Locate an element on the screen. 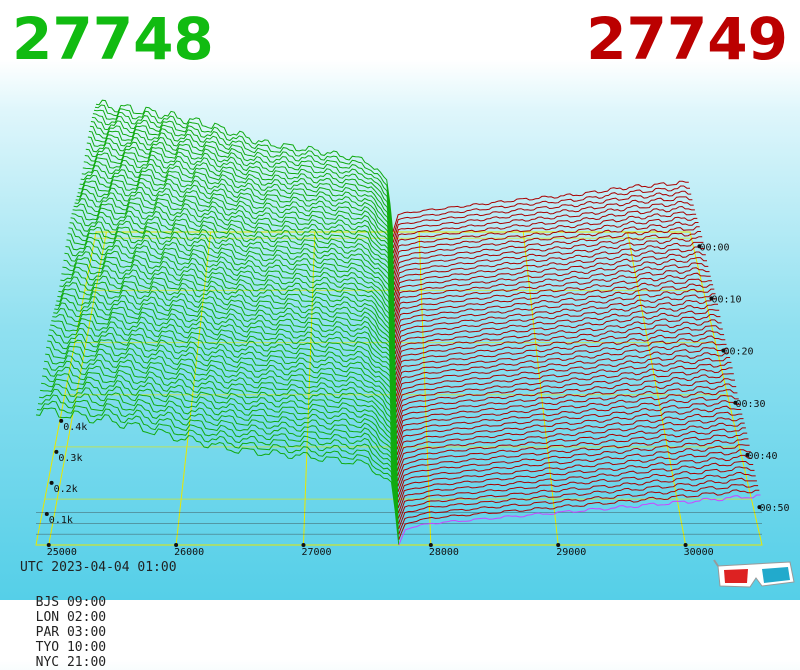  time-tick-label: 00:20 is located at coordinates (738, 352).